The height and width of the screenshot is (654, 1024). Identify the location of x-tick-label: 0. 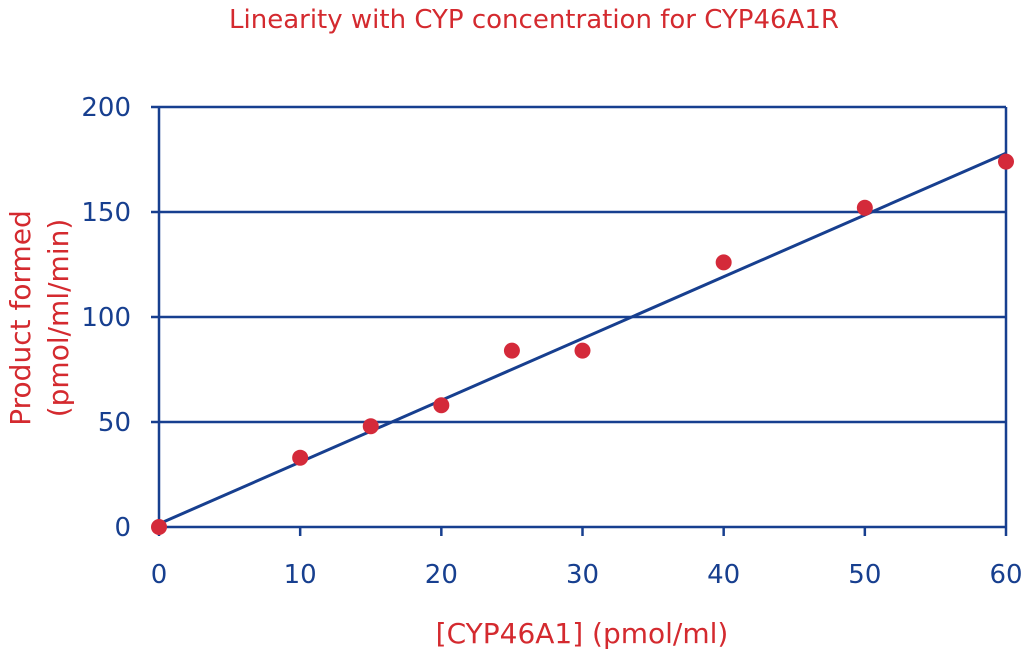
(159, 575).